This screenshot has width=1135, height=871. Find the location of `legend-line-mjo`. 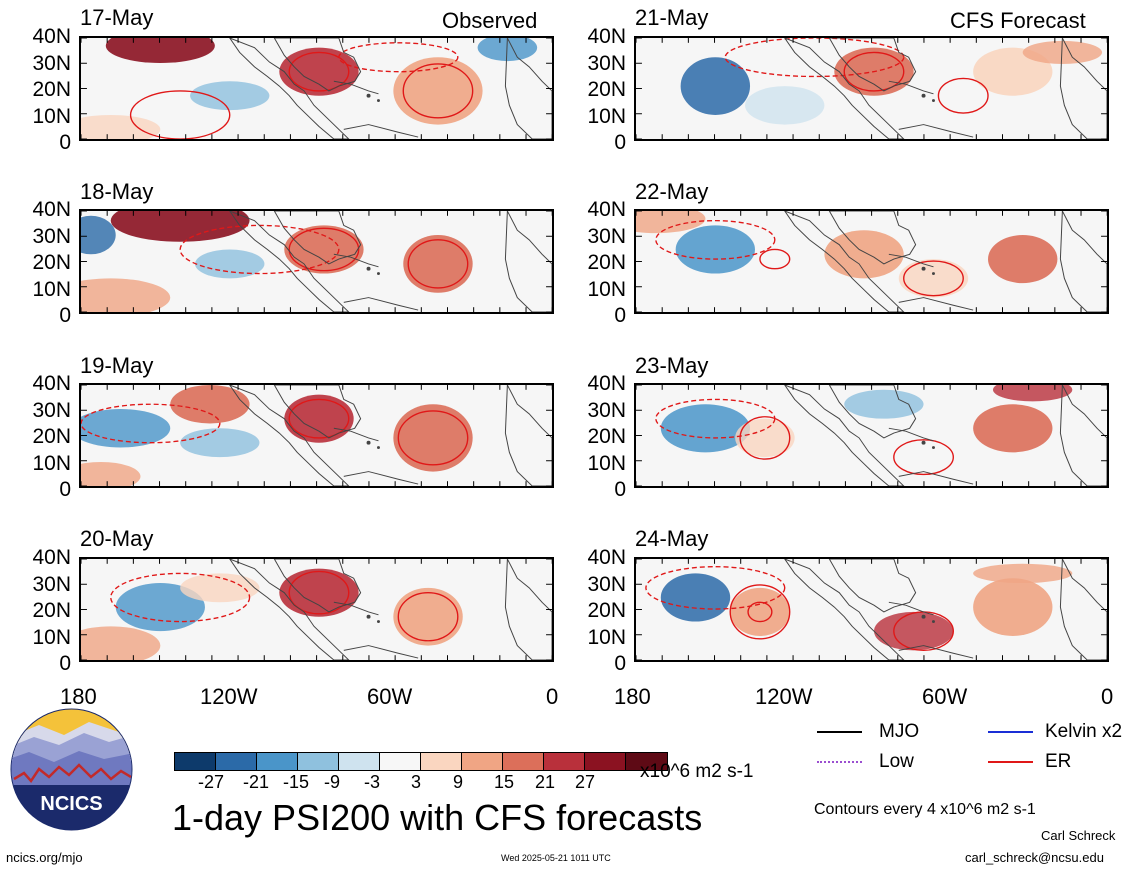

legend-line-mjo is located at coordinates (839, 732).